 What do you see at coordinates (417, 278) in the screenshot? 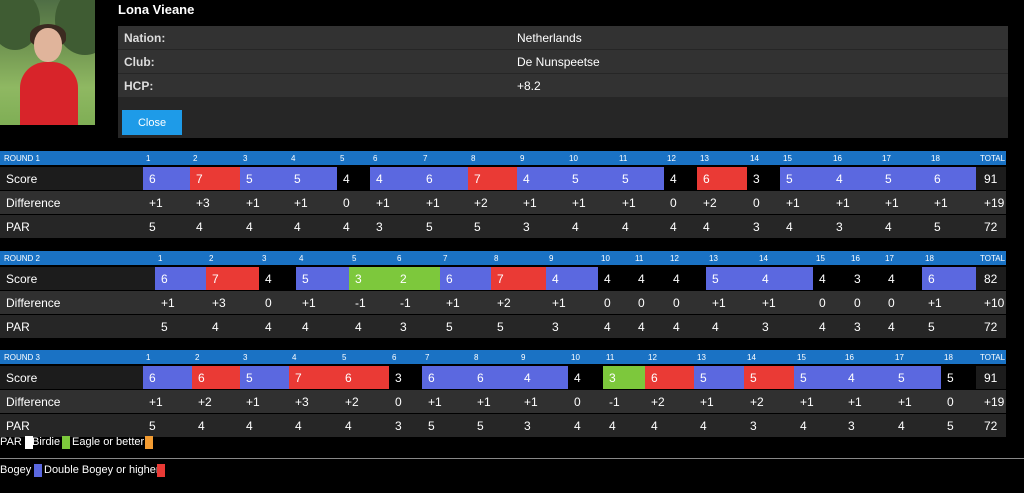
I see `score-cell-eagle: 2` at bounding box center [417, 278].